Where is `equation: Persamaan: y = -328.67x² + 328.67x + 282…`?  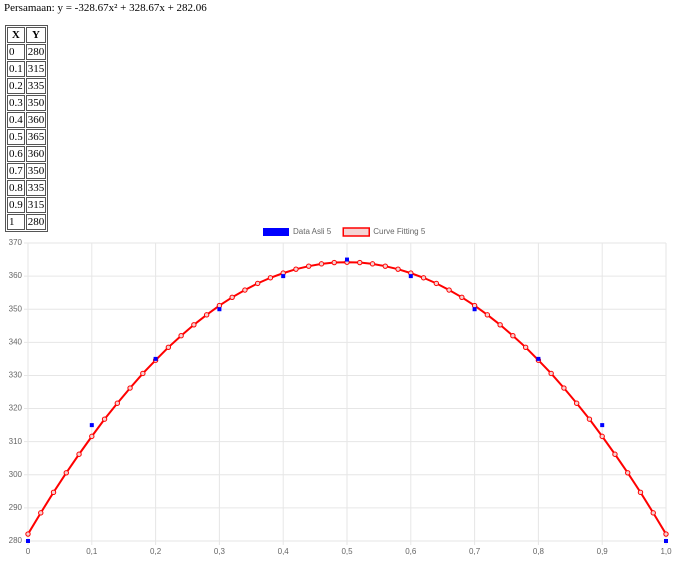
equation: Persamaan: y = -328.67x² + 328.67x + 282… is located at coordinates (105, 8).